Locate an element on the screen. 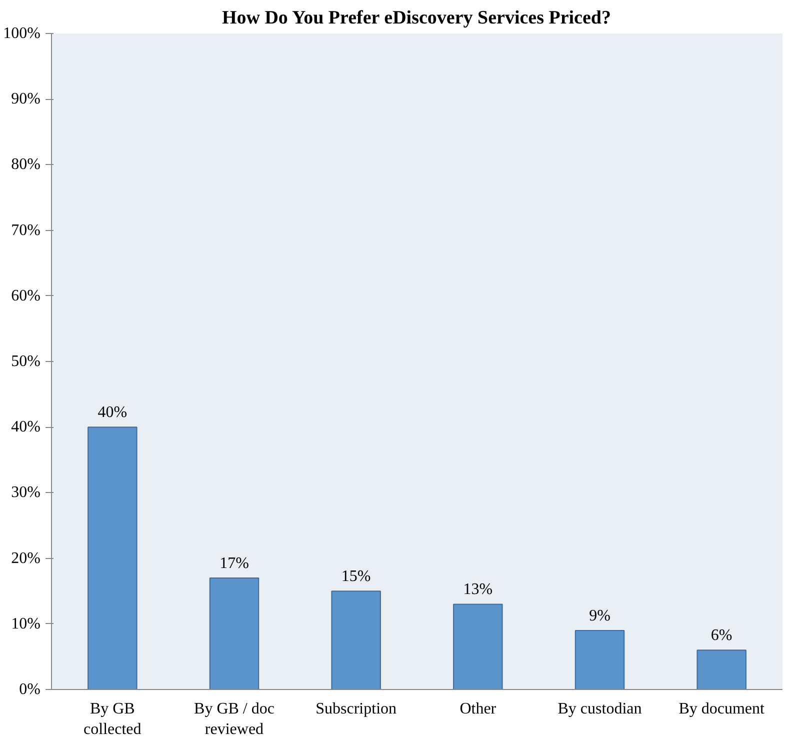  y-tick-label: 60% is located at coordinates (25, 295).